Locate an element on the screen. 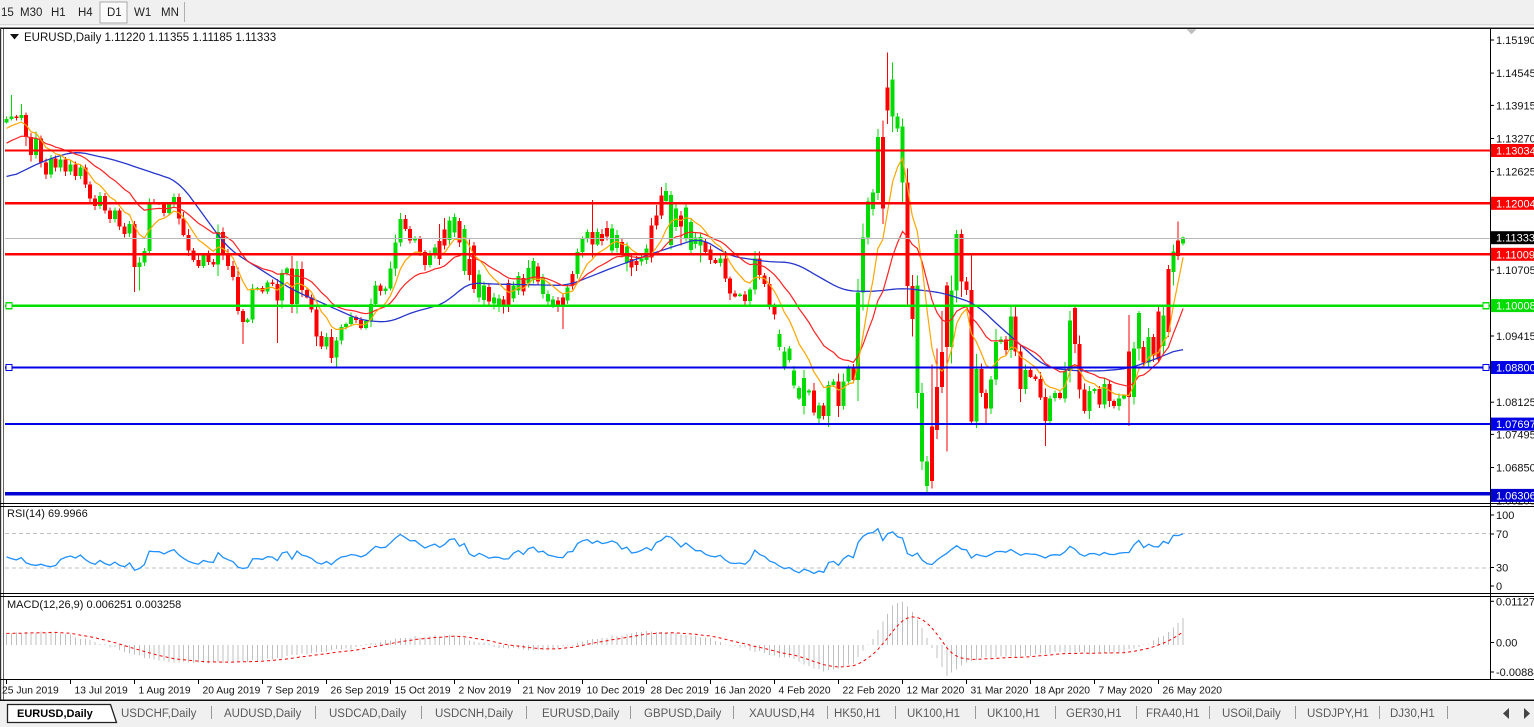  svg-text: 30 is located at coordinates (1502, 569).